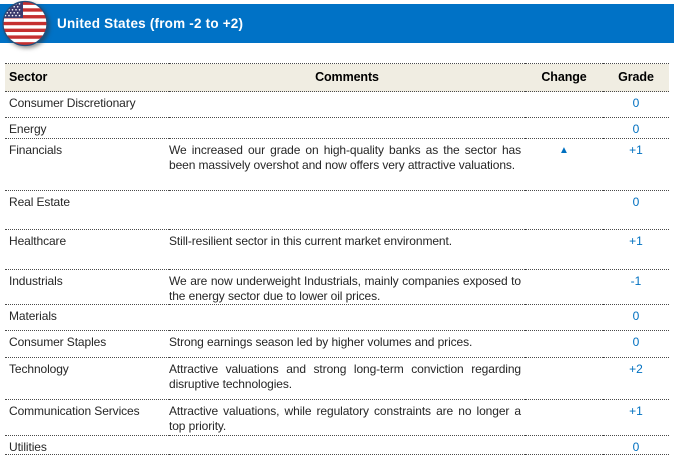 The image size is (676, 458). I want to click on table-row: Energy 0, so click(337, 128).